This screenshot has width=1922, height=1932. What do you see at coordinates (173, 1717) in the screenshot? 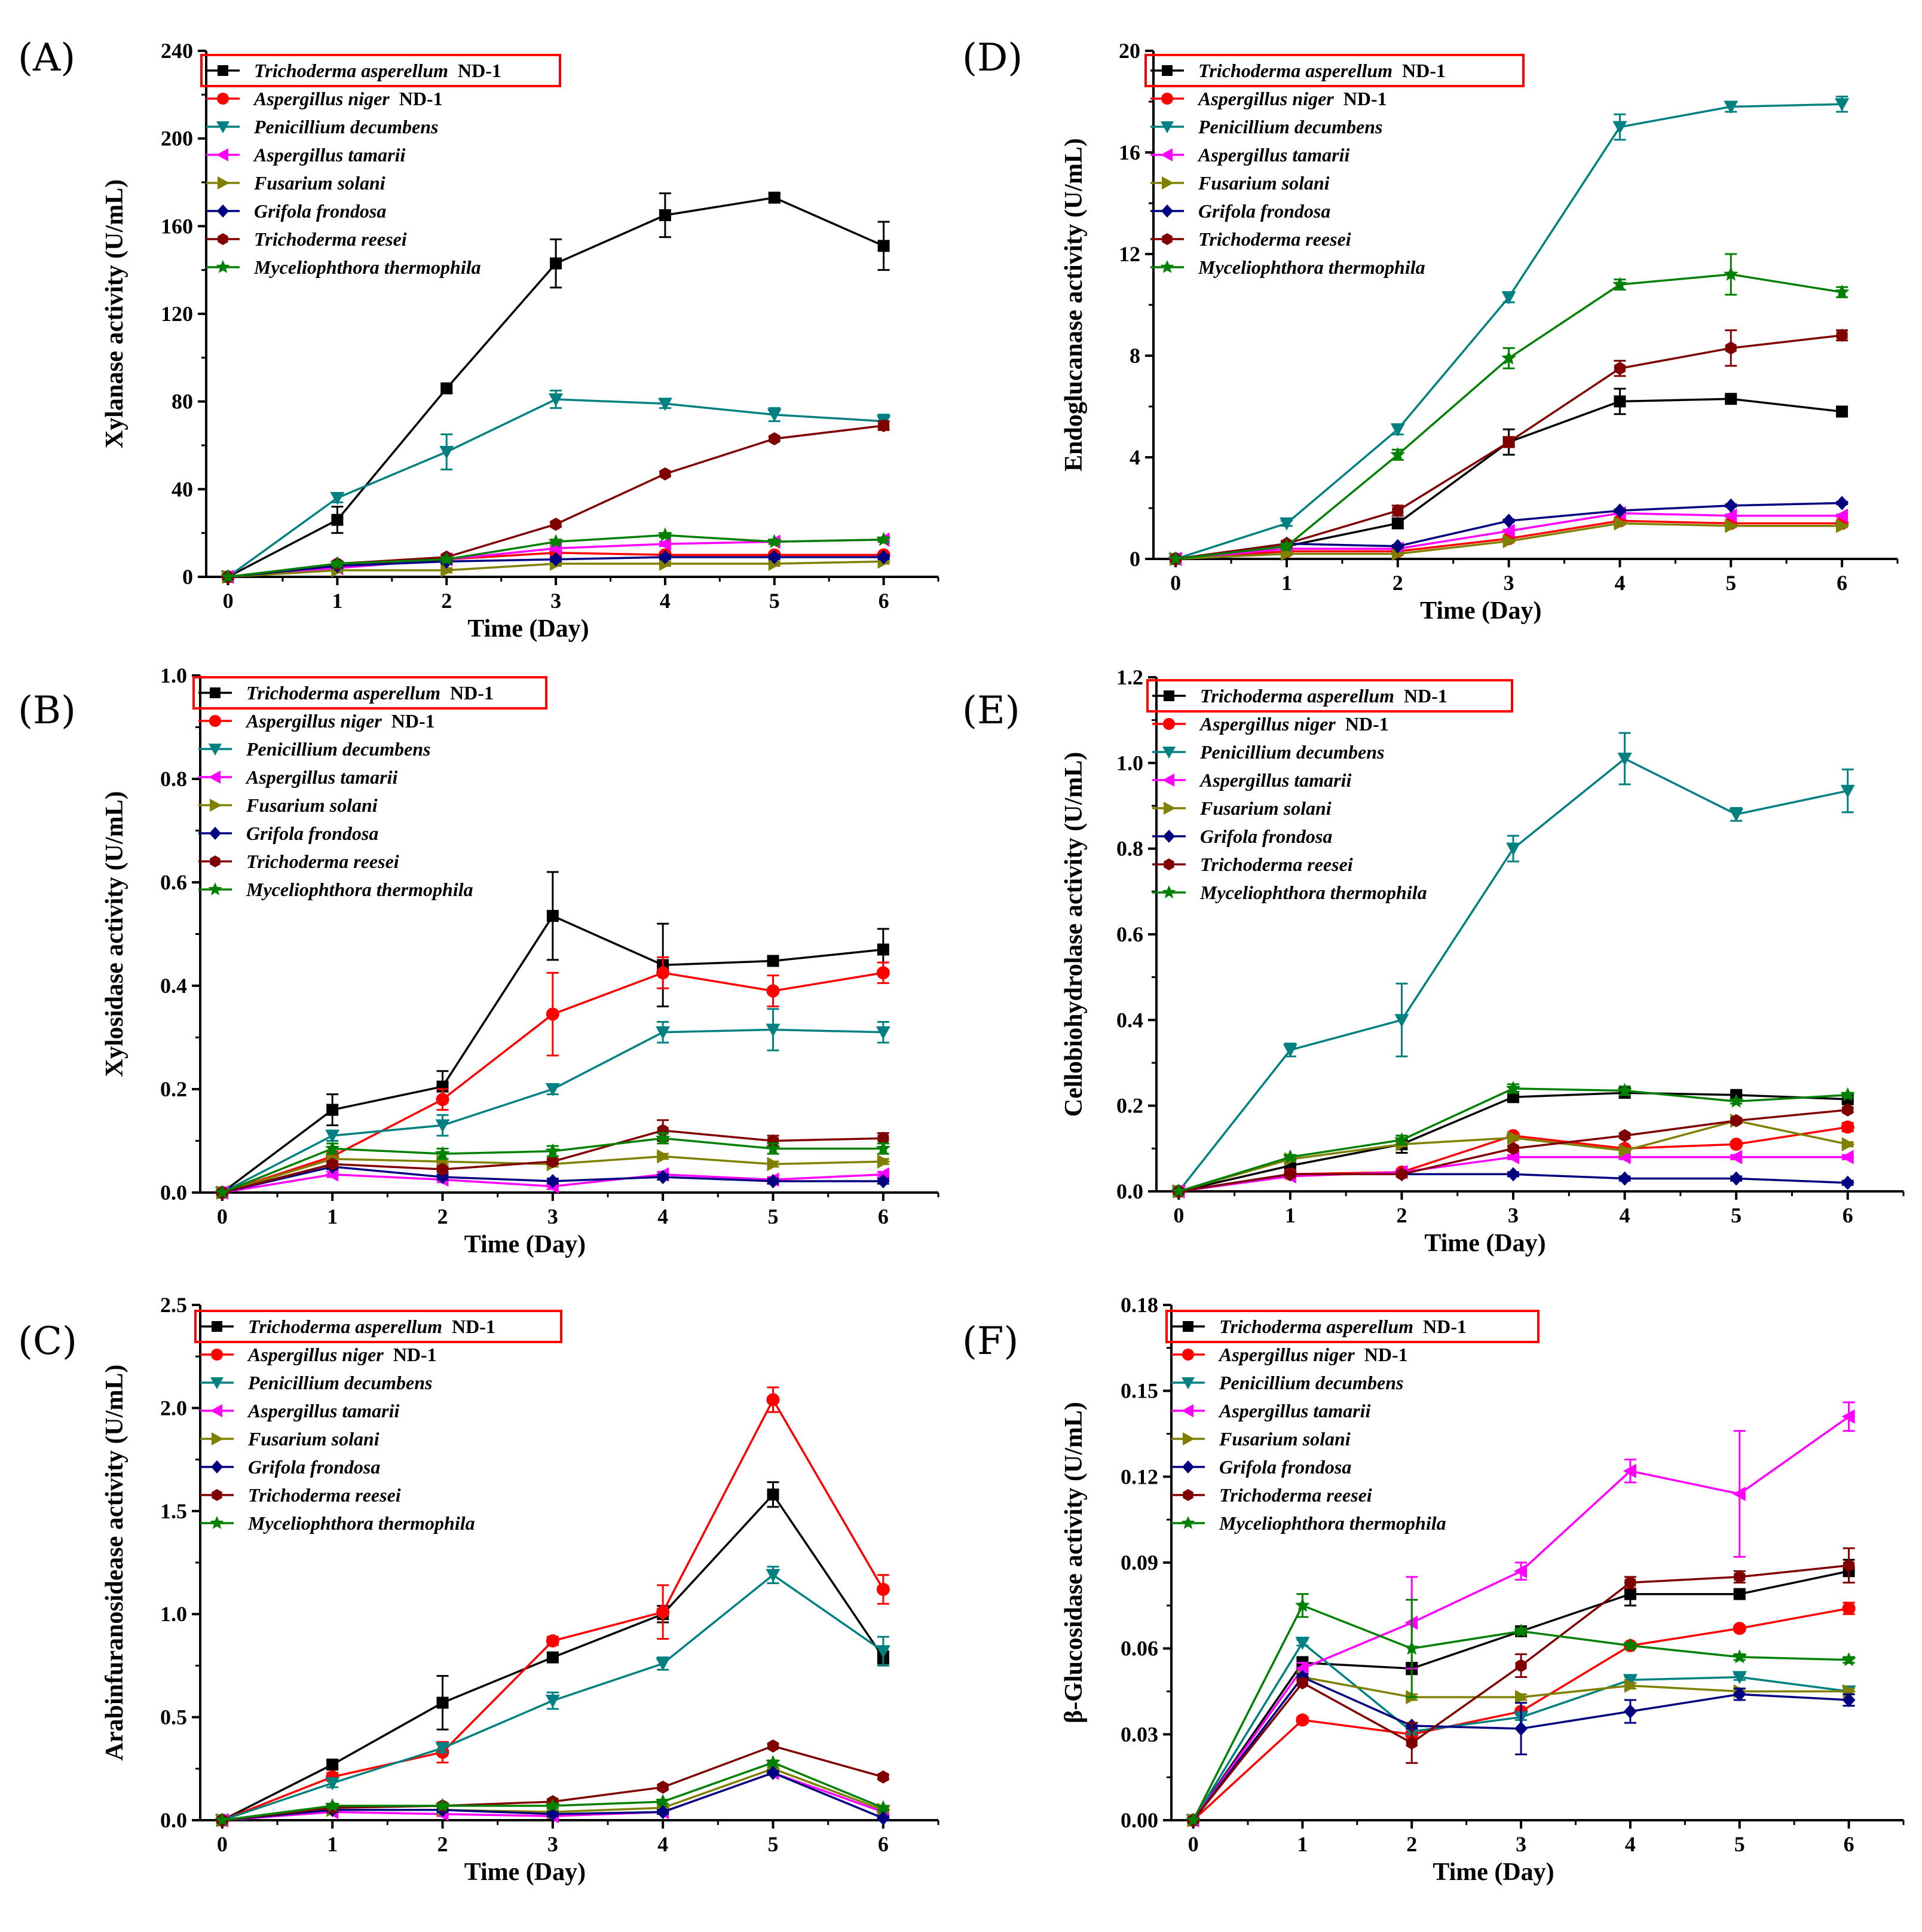
I see `y-tick-label: 0.5` at bounding box center [173, 1717].